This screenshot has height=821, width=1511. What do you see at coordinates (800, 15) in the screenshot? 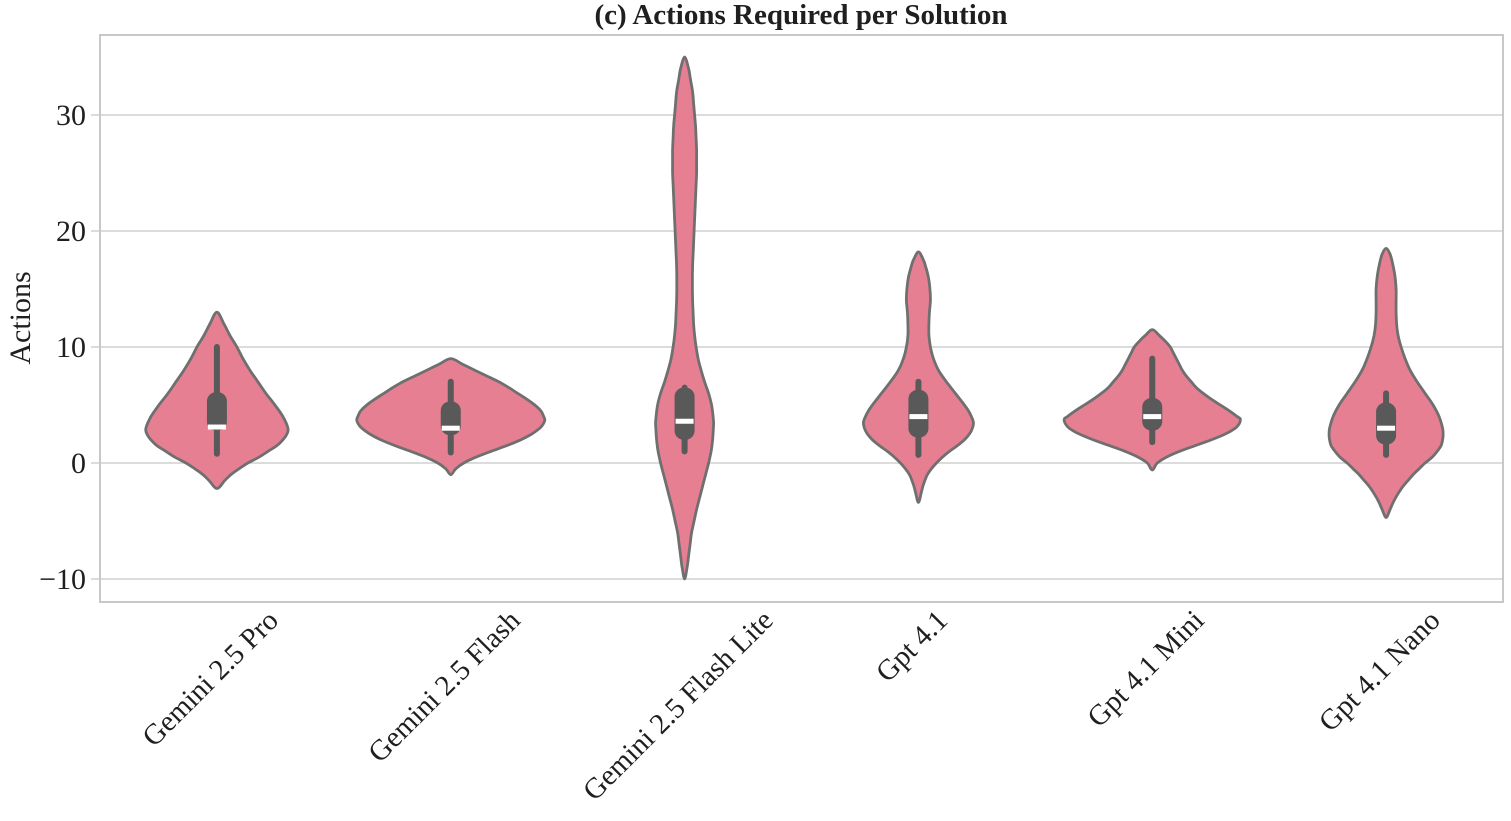
I see `chart-title: (c) Actions Required per Solution` at bounding box center [800, 15].